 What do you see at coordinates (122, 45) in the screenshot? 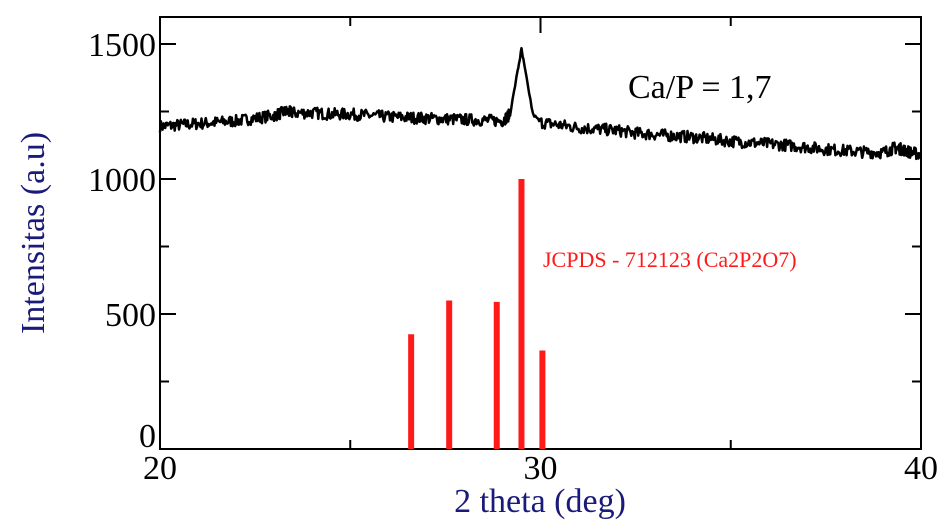
I see `y-tick-label: 1500` at bounding box center [122, 45].